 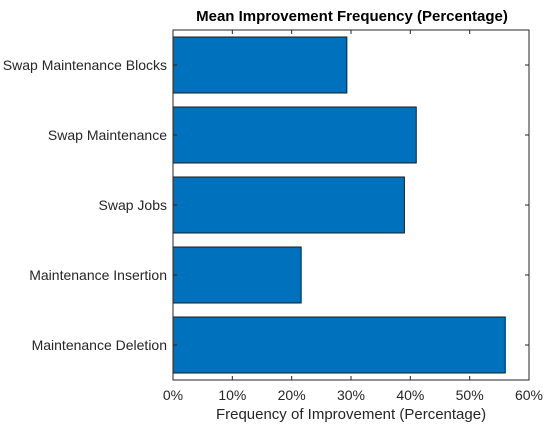 What do you see at coordinates (351, 414) in the screenshot?
I see `x-axis-label: Frequency of Improvement (Percentage)` at bounding box center [351, 414].